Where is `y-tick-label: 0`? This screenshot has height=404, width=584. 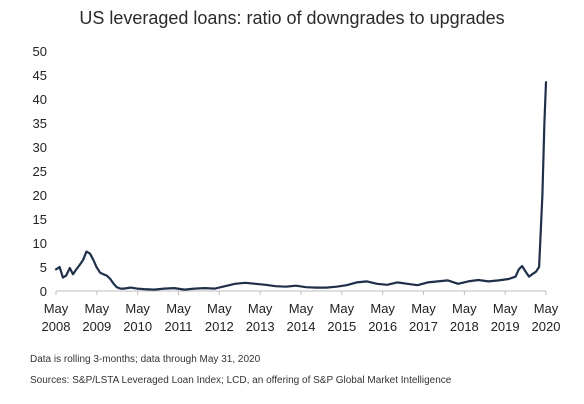 y-tick-label: 0 is located at coordinates (43, 291).